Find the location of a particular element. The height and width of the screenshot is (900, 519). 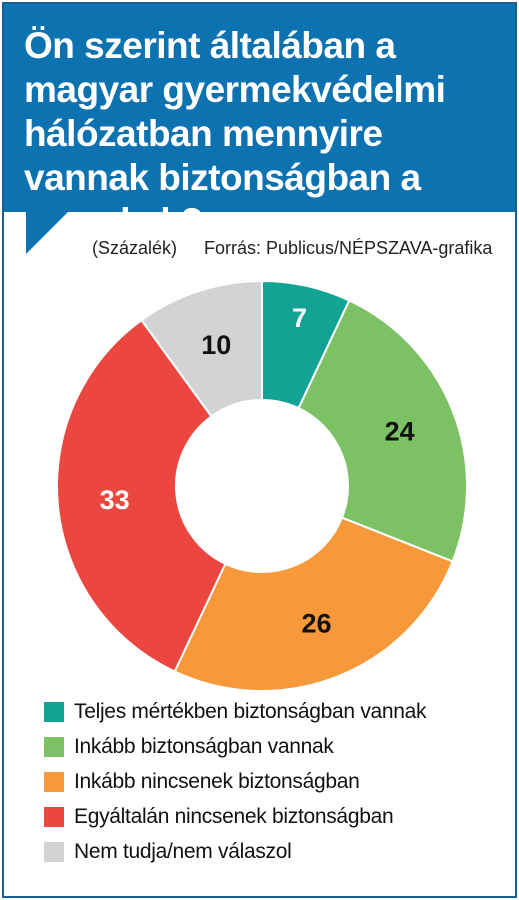

legend-label: Teljes mértékben biztonságban vannak is located at coordinates (250, 711).